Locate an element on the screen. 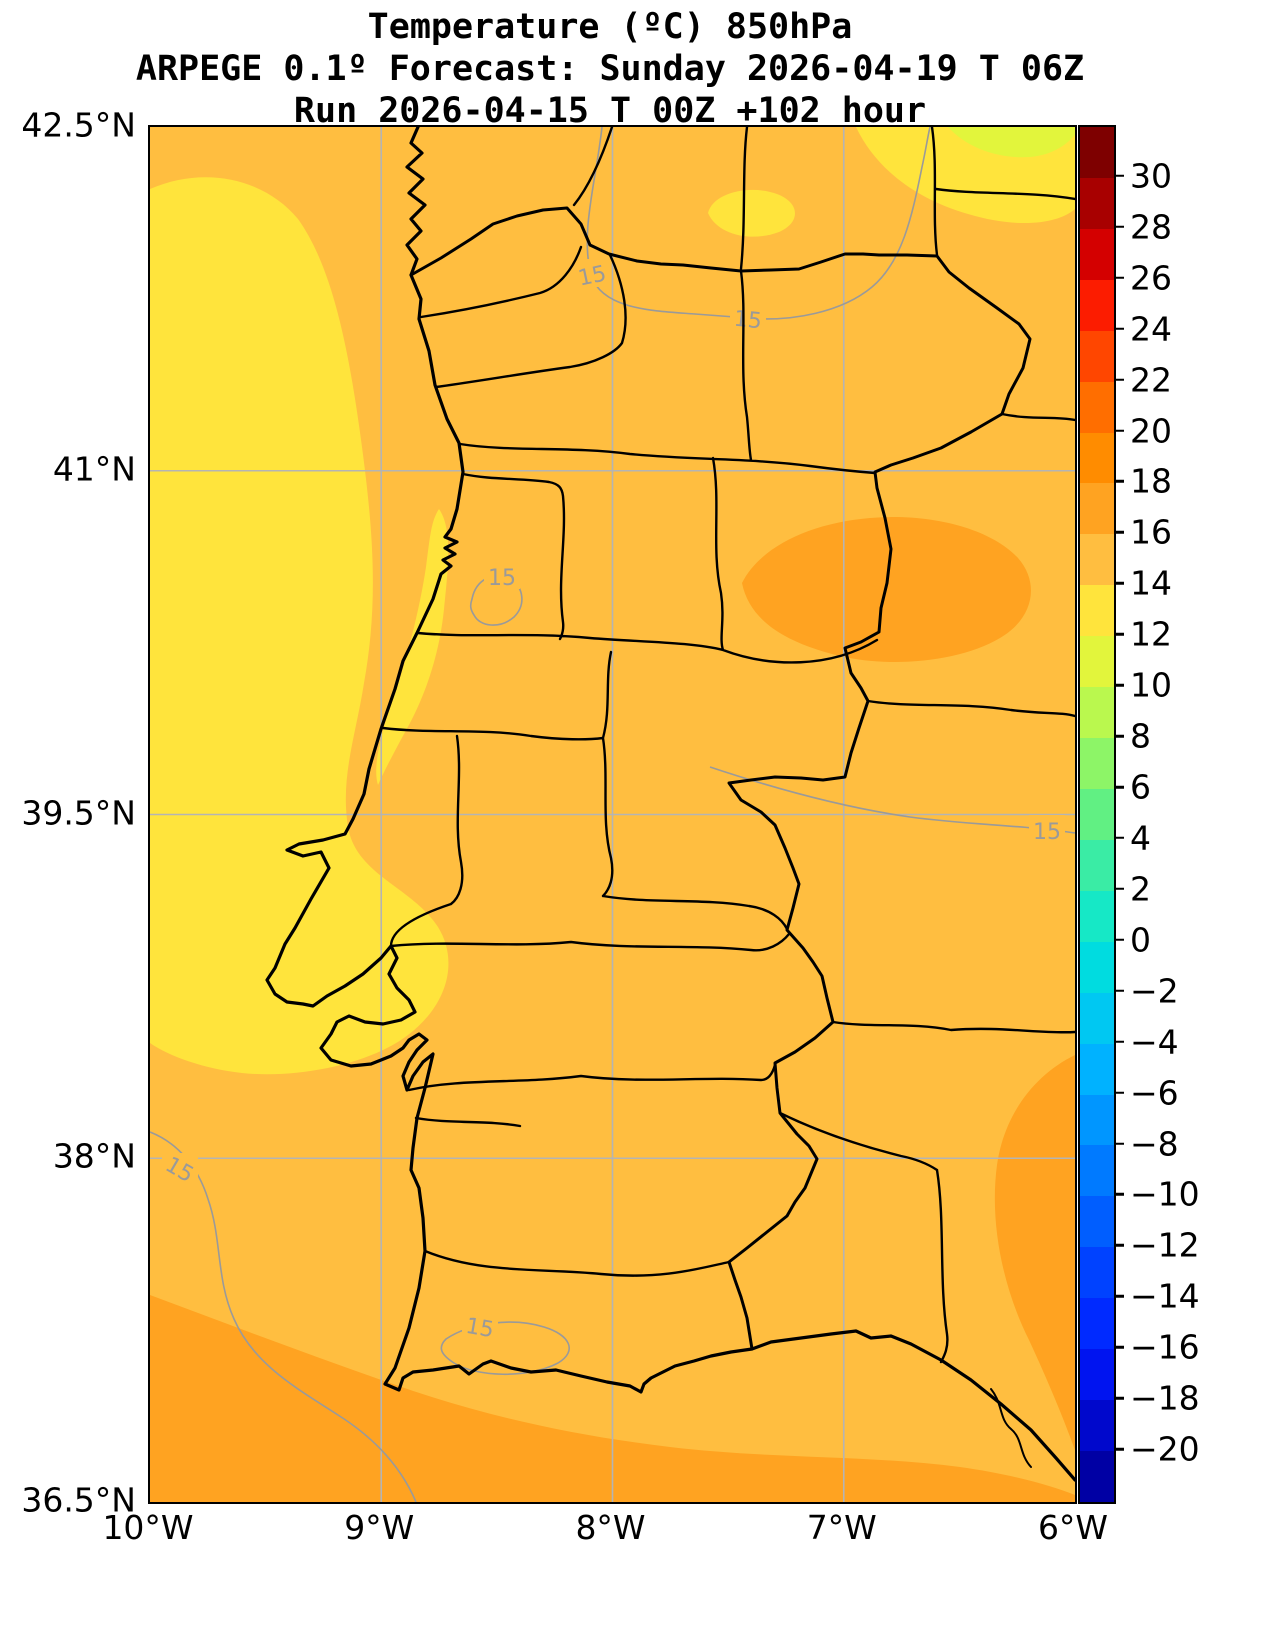 The height and width of the screenshot is (1644, 1267). temp-region-10-12-northeast-core is located at coordinates (1011, 142).